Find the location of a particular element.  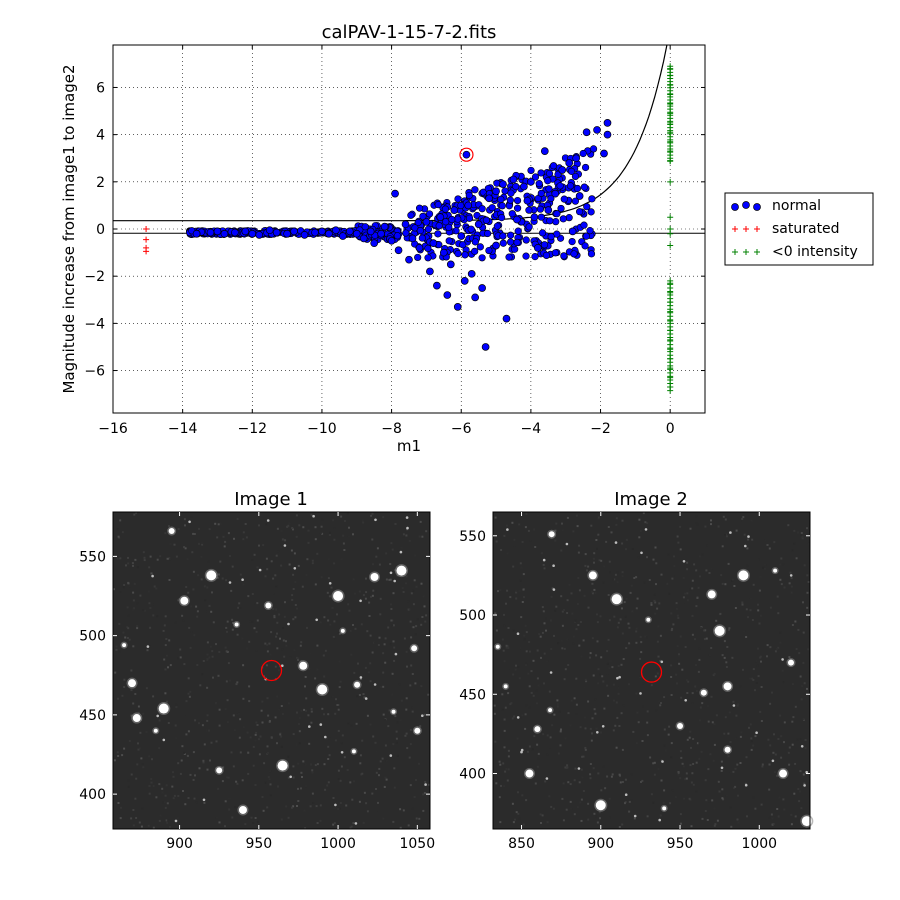

x-tick-label: −14 is located at coordinates (183, 429).